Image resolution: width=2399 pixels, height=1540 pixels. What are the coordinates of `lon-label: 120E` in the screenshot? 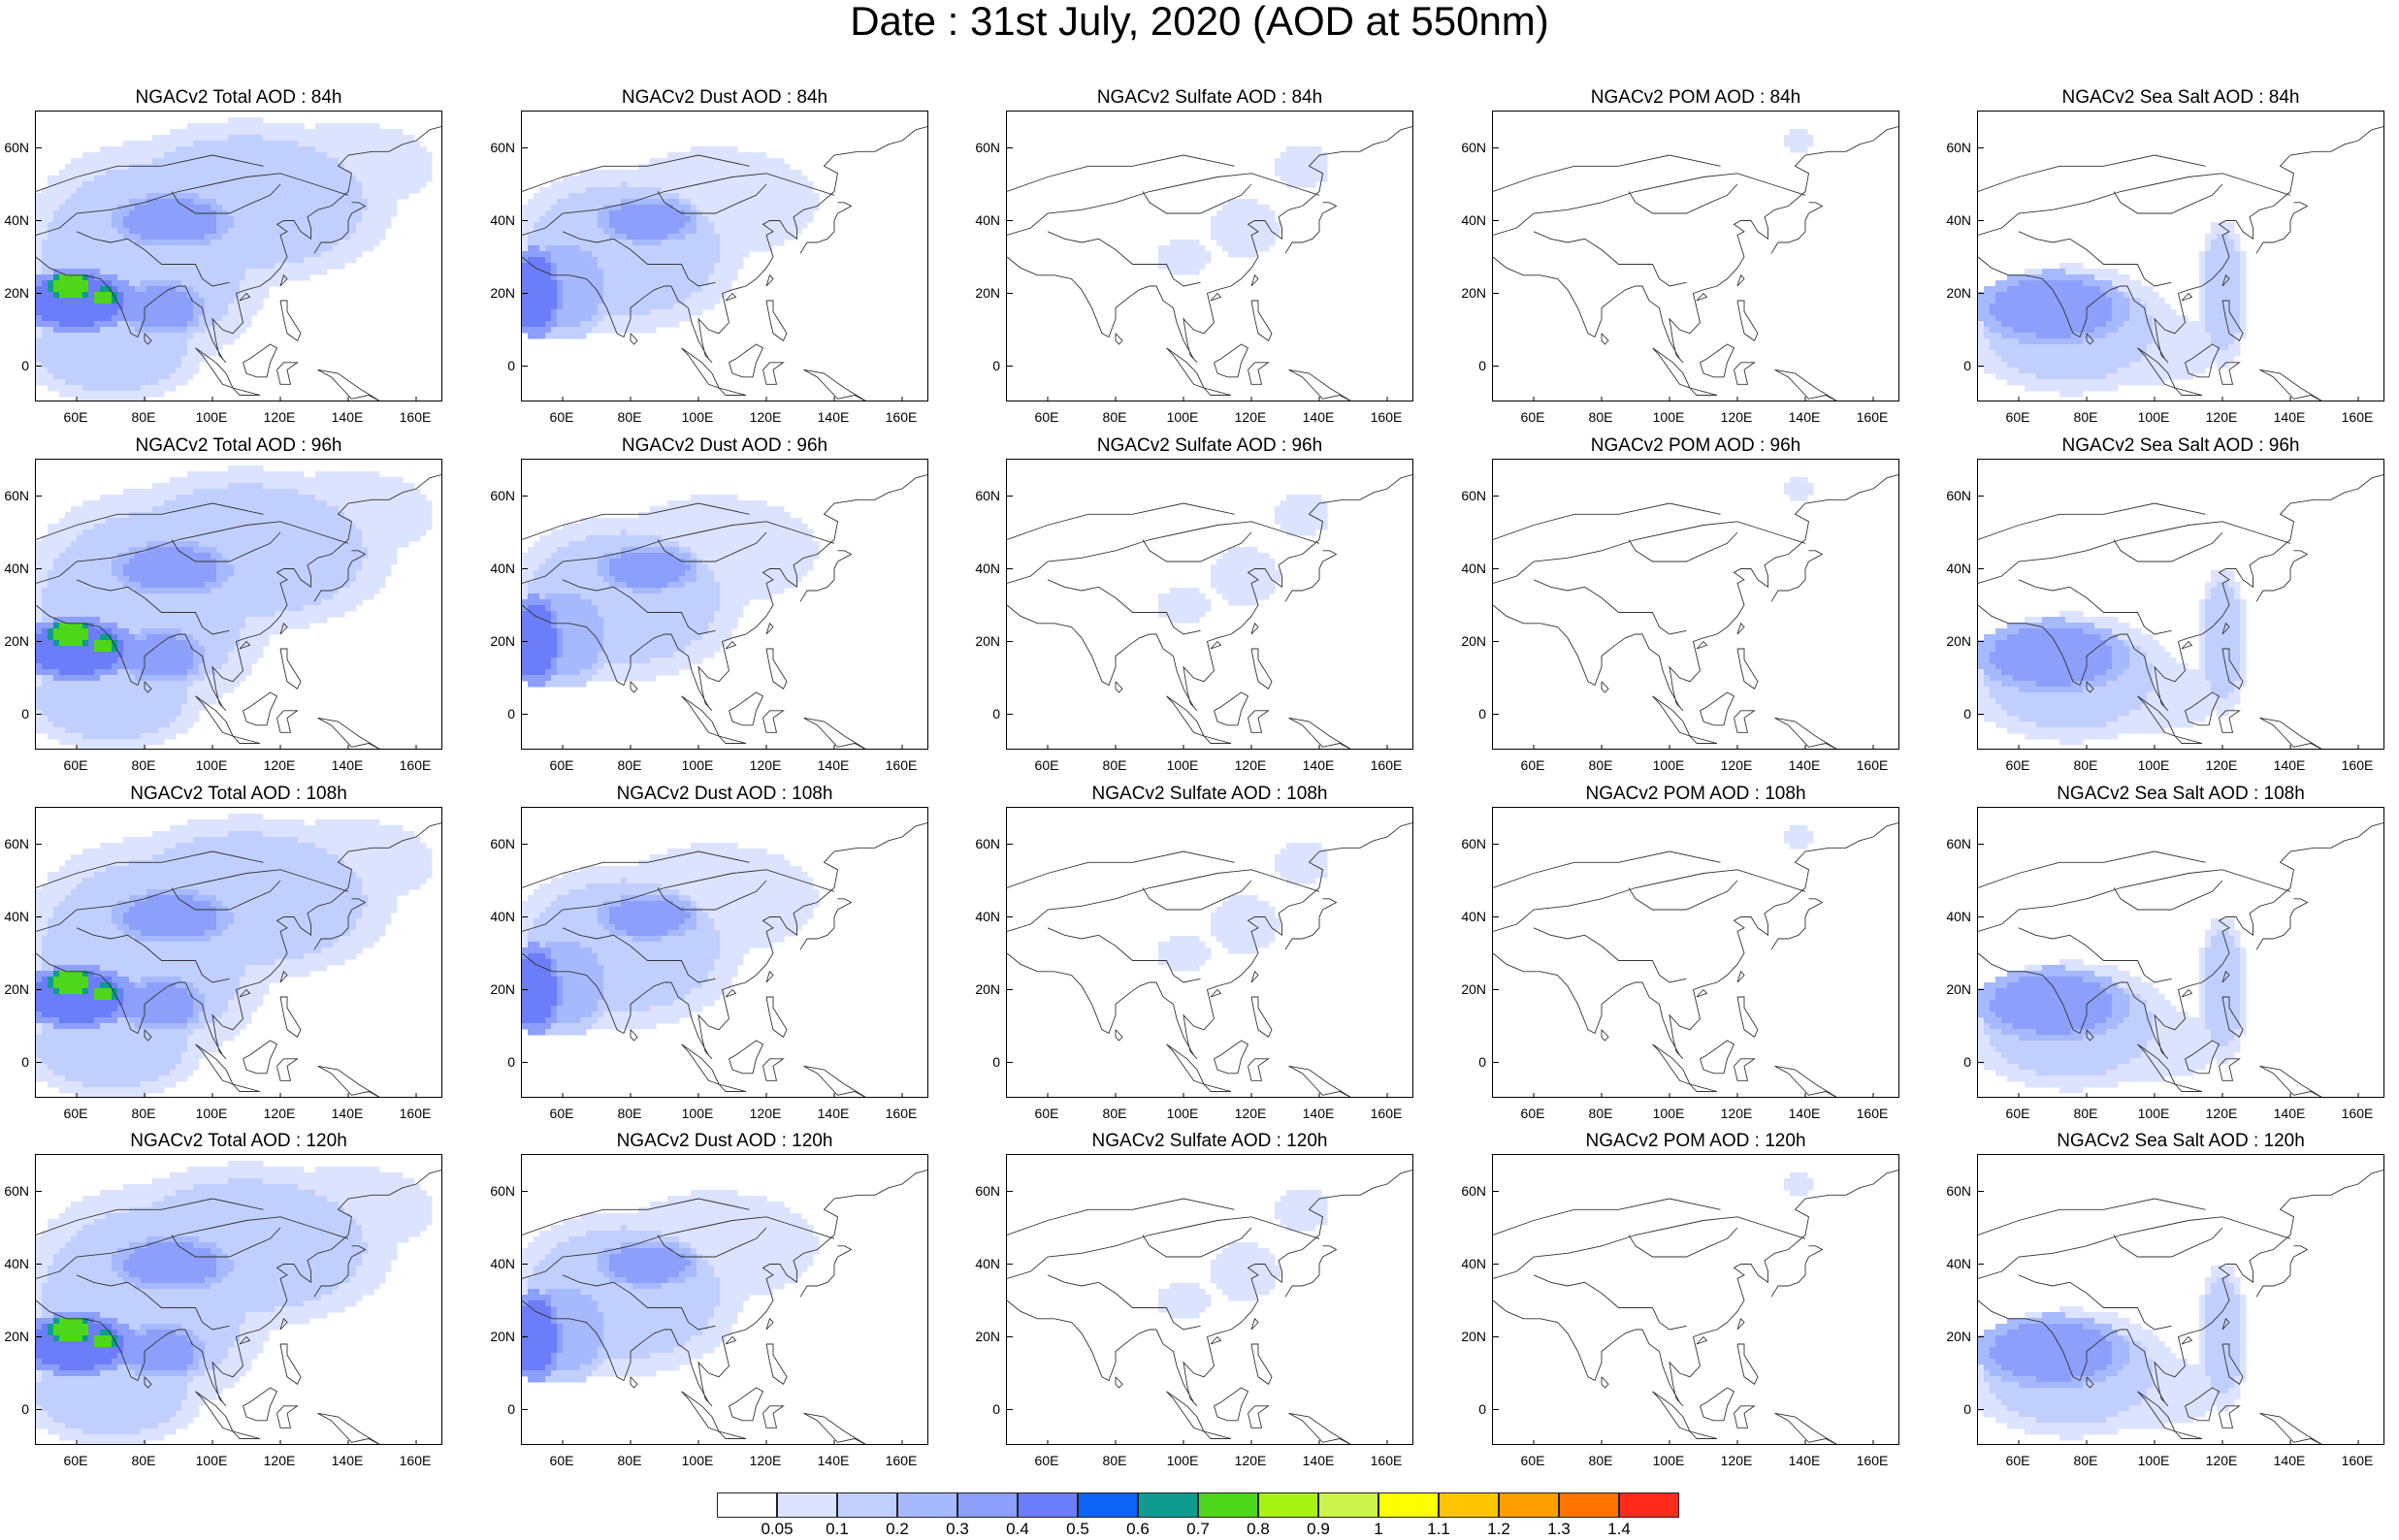 It's located at (279, 417).